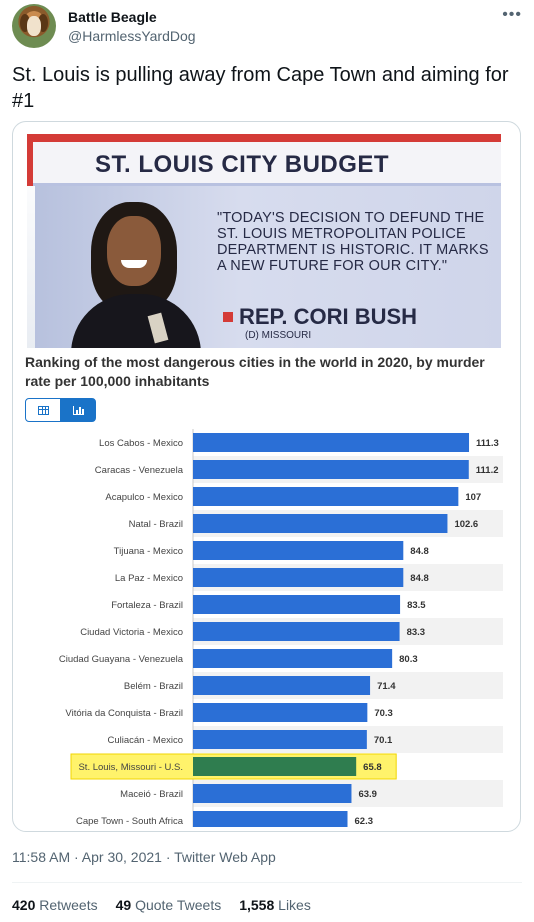 This screenshot has height=922, width=534. I want to click on tweet-stats: 420 Retweets 49 Quote Tweets 1,558 Likes, so click(161, 905).